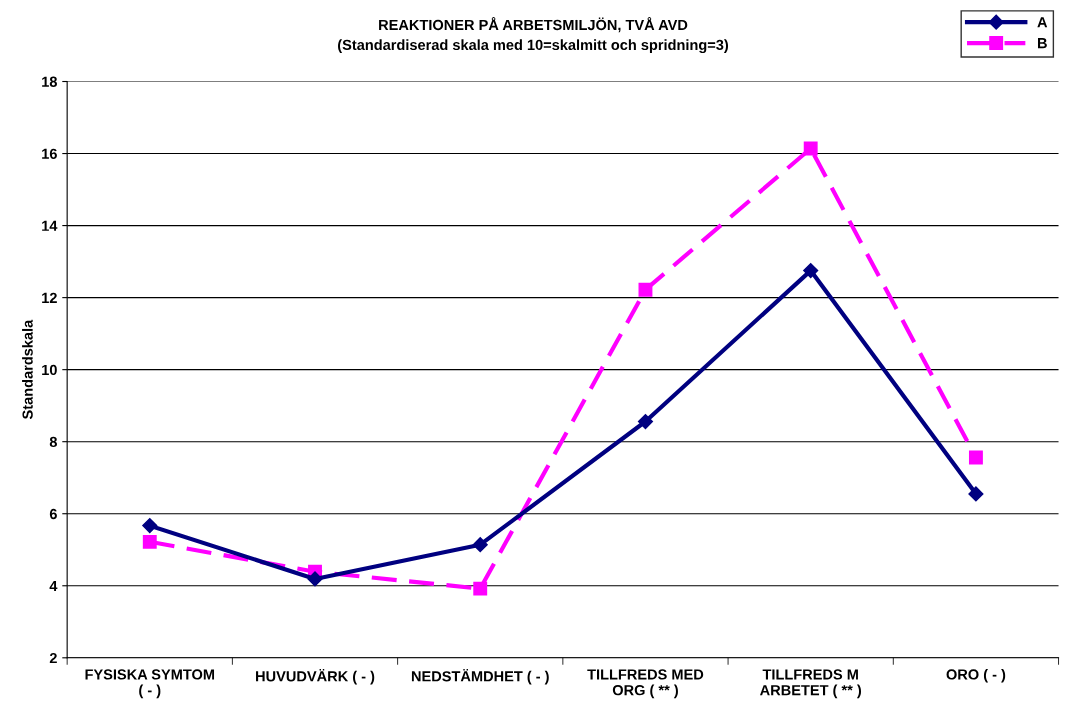 The width and height of the screenshot is (1066, 715). I want to click on y-tick-label: 16, so click(49, 153).